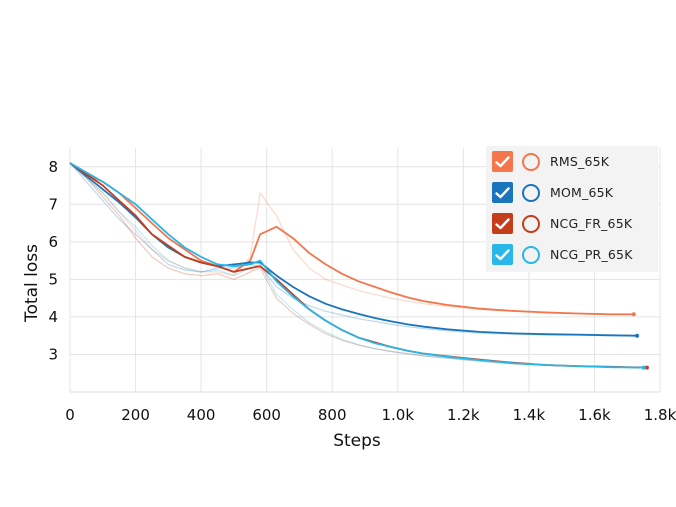  Describe the element at coordinates (398, 415) in the screenshot. I see `x-tick-label: 1.0k` at that location.